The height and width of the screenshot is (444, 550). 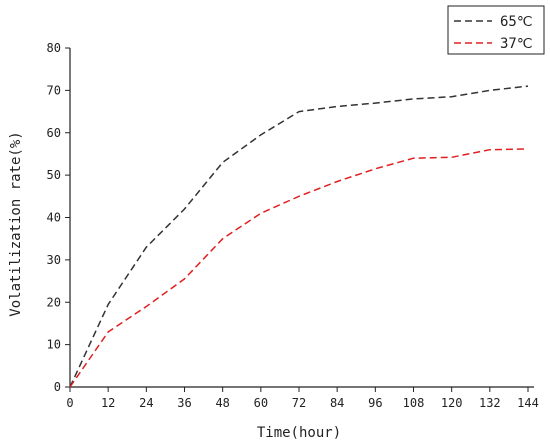 I want to click on x-tick-label: 84, so click(x=337, y=403).